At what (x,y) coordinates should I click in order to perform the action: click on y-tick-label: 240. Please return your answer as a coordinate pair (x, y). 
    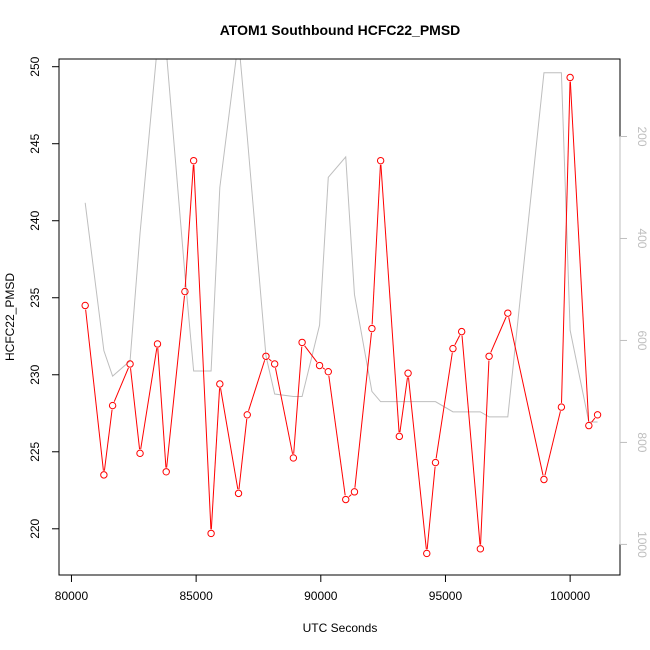
    Looking at the image, I should click on (35, 220).